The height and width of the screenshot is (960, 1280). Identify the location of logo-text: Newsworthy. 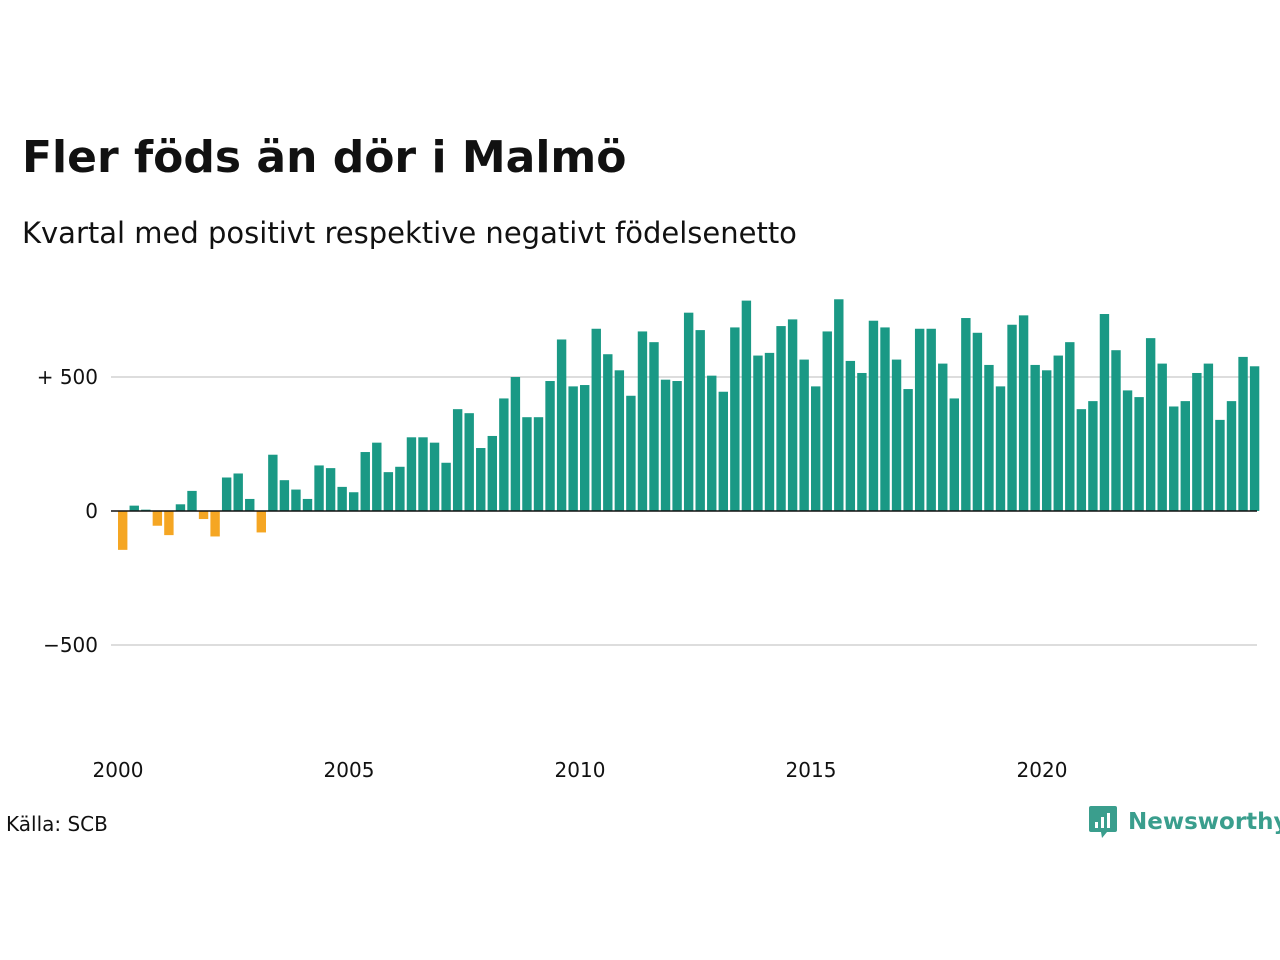
(1204, 822).